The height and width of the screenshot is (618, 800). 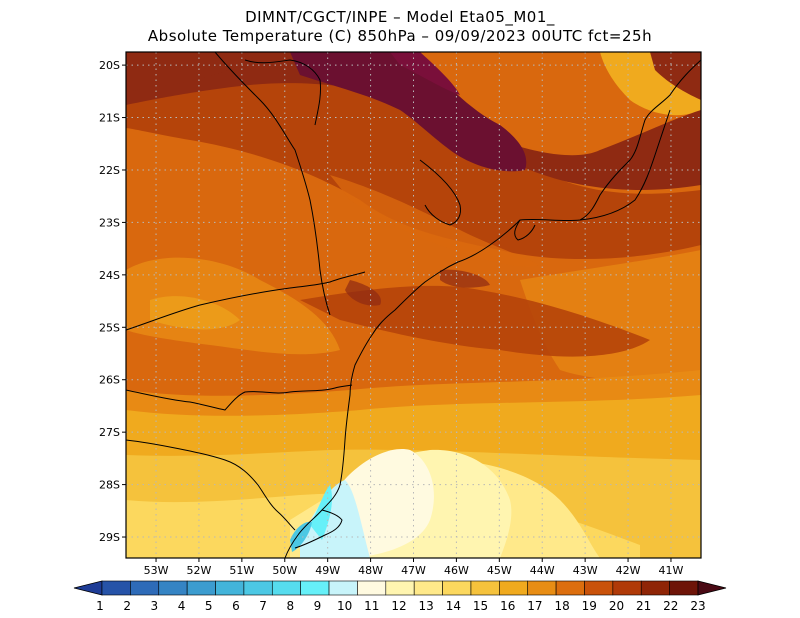 What do you see at coordinates (109, 275) in the screenshot?
I see `lat-tick-label: 24S` at bounding box center [109, 275].